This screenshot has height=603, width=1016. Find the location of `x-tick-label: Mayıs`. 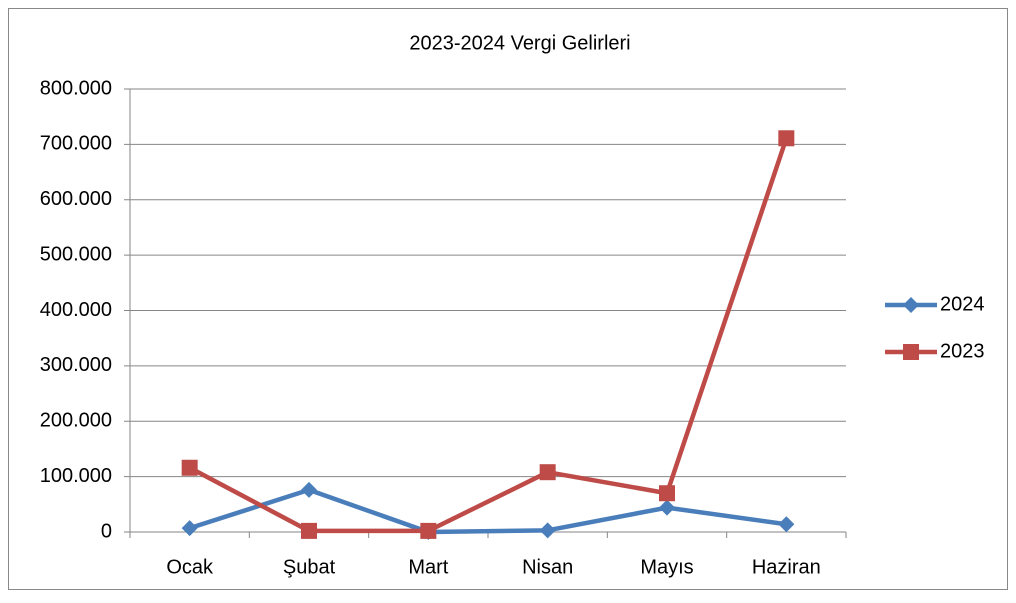

x-tick-label: Mayıs is located at coordinates (666, 567).